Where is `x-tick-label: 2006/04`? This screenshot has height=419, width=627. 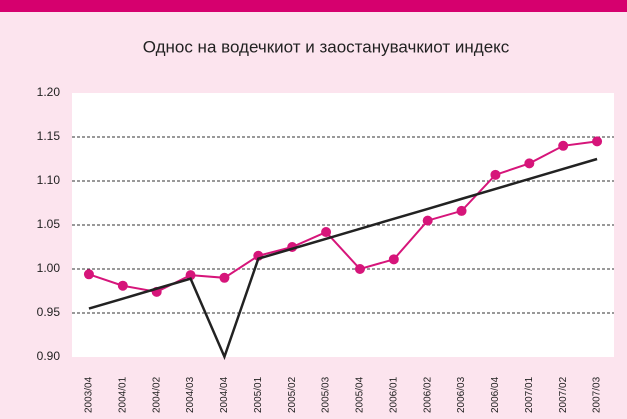 x-tick-label: 2006/04 is located at coordinates (495, 394).